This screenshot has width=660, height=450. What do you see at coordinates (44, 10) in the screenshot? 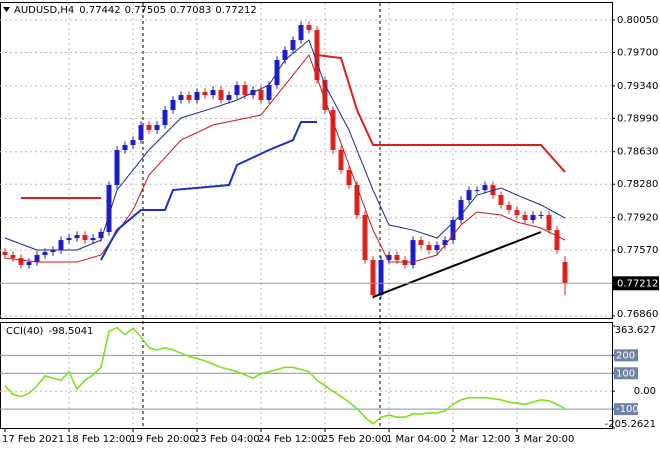
I see `symbol: AUDUSD,H4` at bounding box center [44, 10].